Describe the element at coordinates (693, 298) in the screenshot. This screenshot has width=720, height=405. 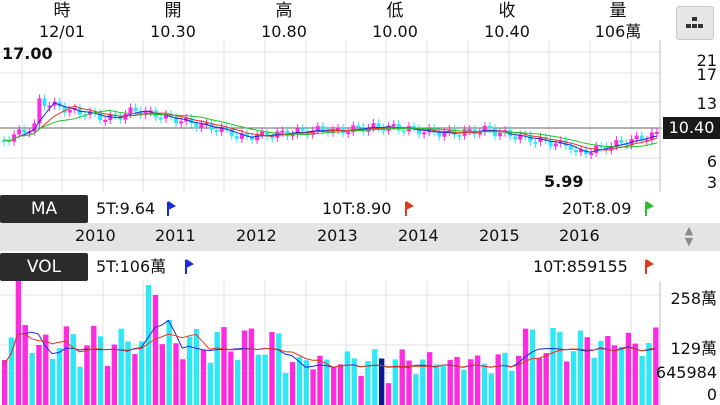
I see `vol-tick-258: 258萬` at that location.